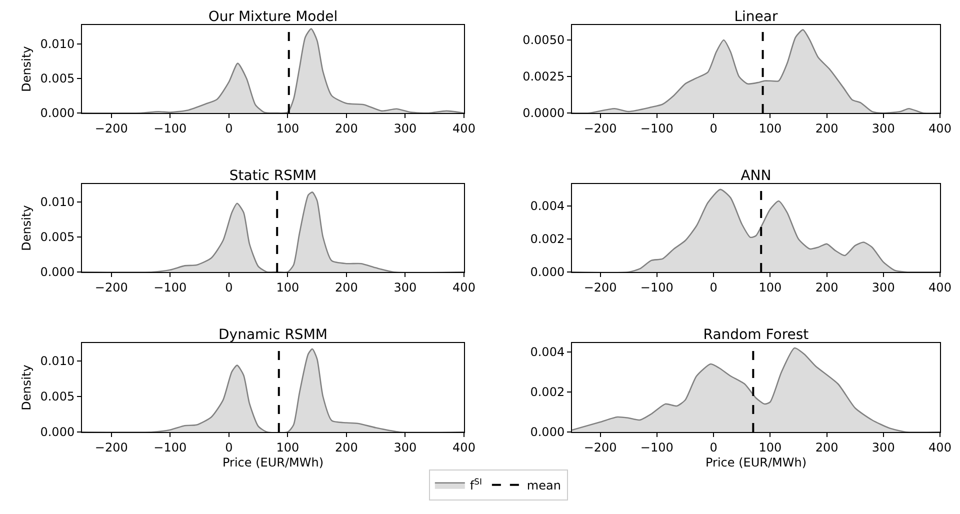  Describe the element at coordinates (476, 484) in the screenshot. I see `legend-label: f$^{SI}$` at that location.